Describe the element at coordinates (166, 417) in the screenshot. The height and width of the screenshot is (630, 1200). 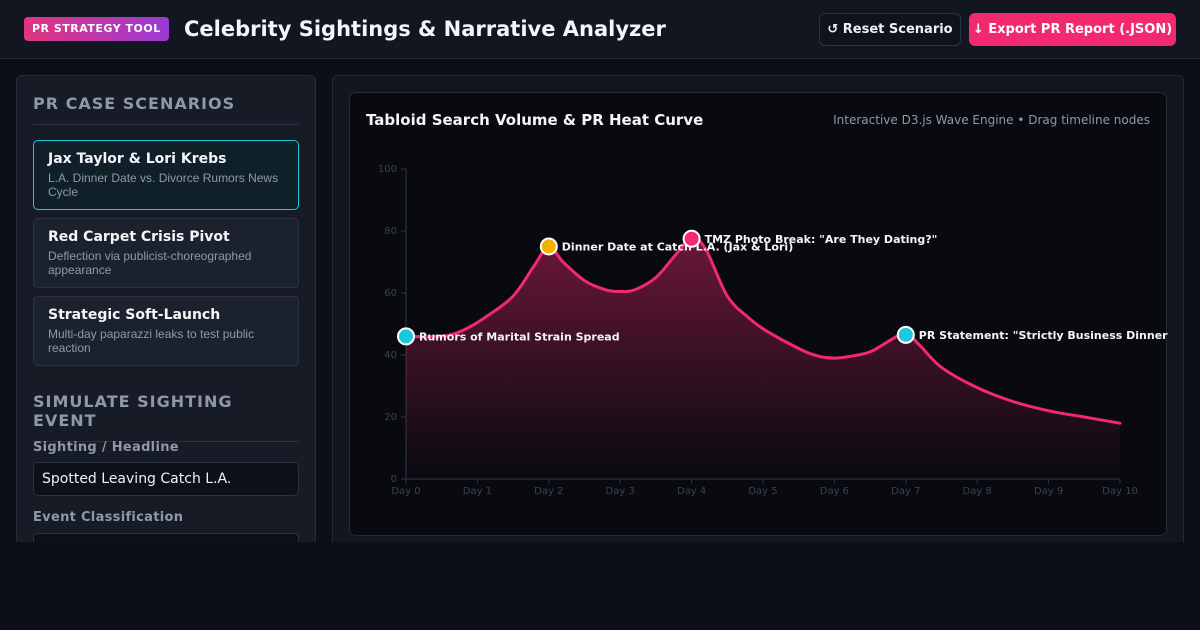
I see `simulate-section-title: SIMULATE SIGHTING EVENT` at that location.